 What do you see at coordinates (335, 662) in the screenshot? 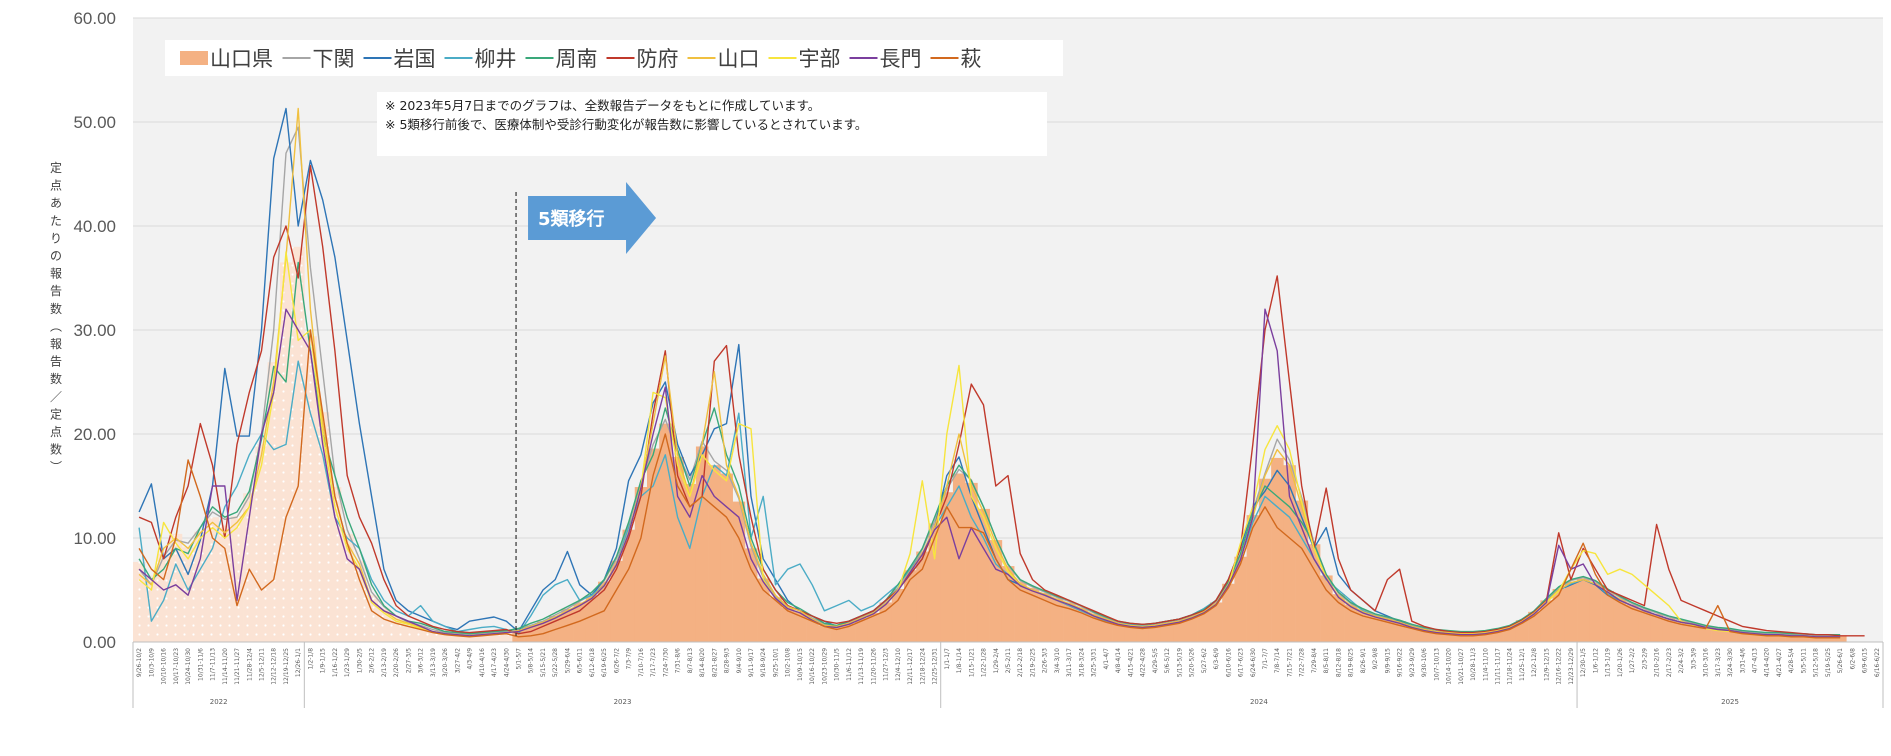
I see `x-tick-label: 1/16-1/22` at bounding box center [335, 662].